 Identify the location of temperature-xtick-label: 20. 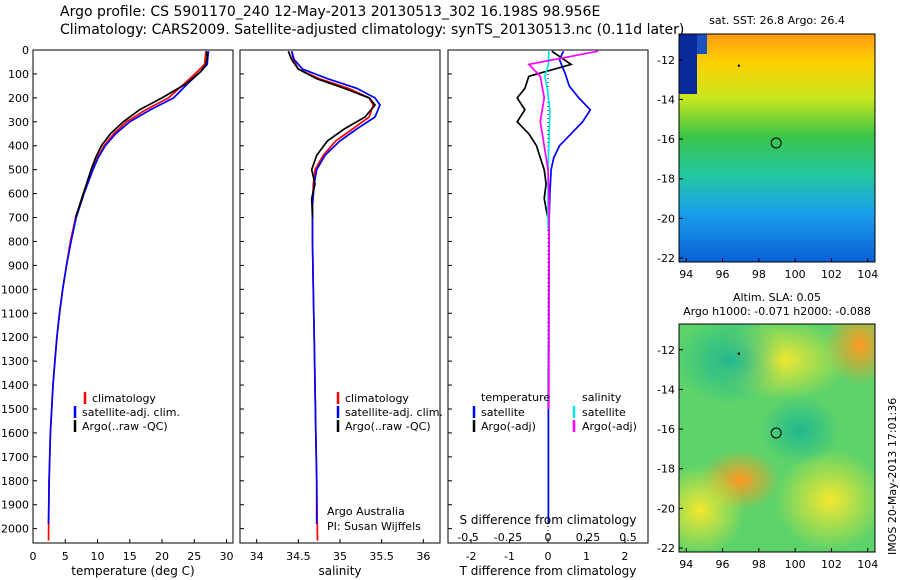
(162, 556).